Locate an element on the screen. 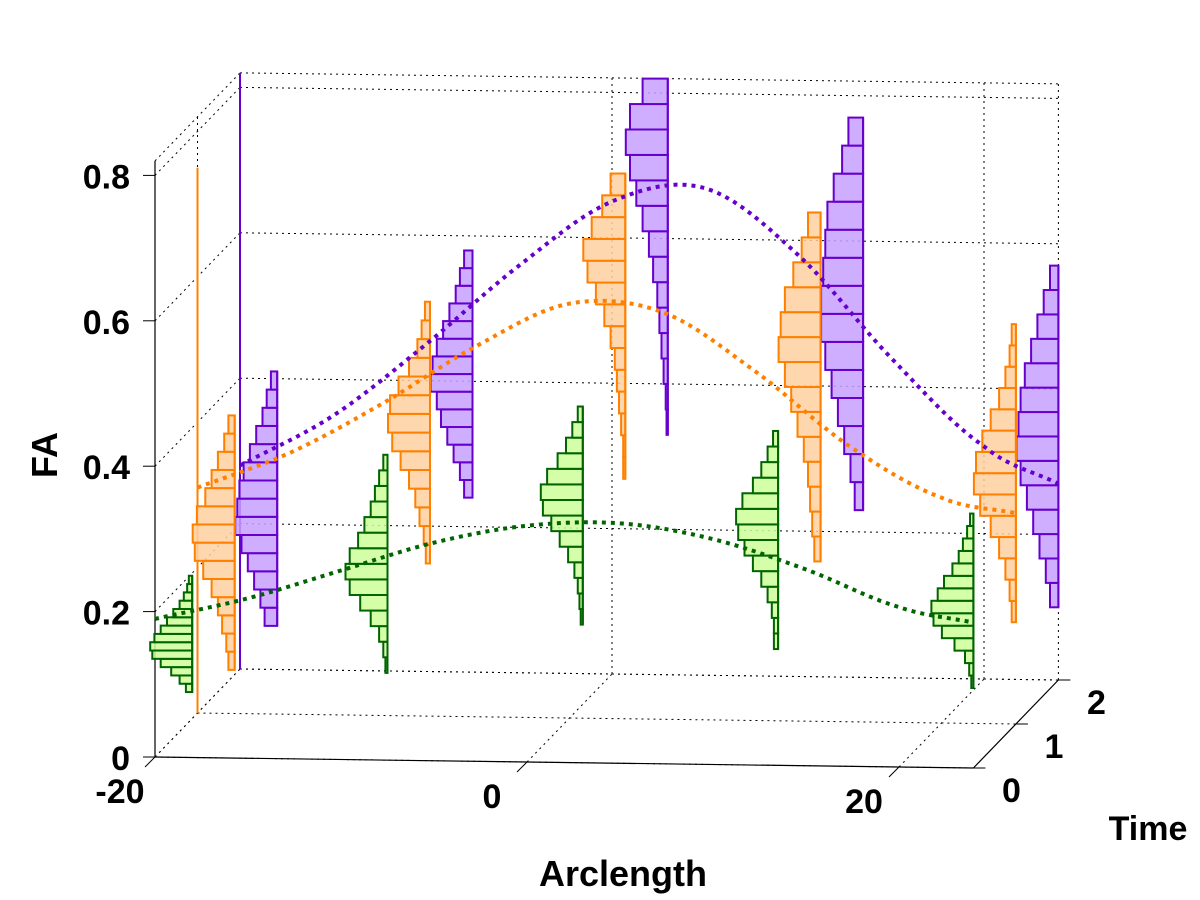 The width and height of the screenshot is (1200, 900). x-tick is located at coordinates (522, 767).